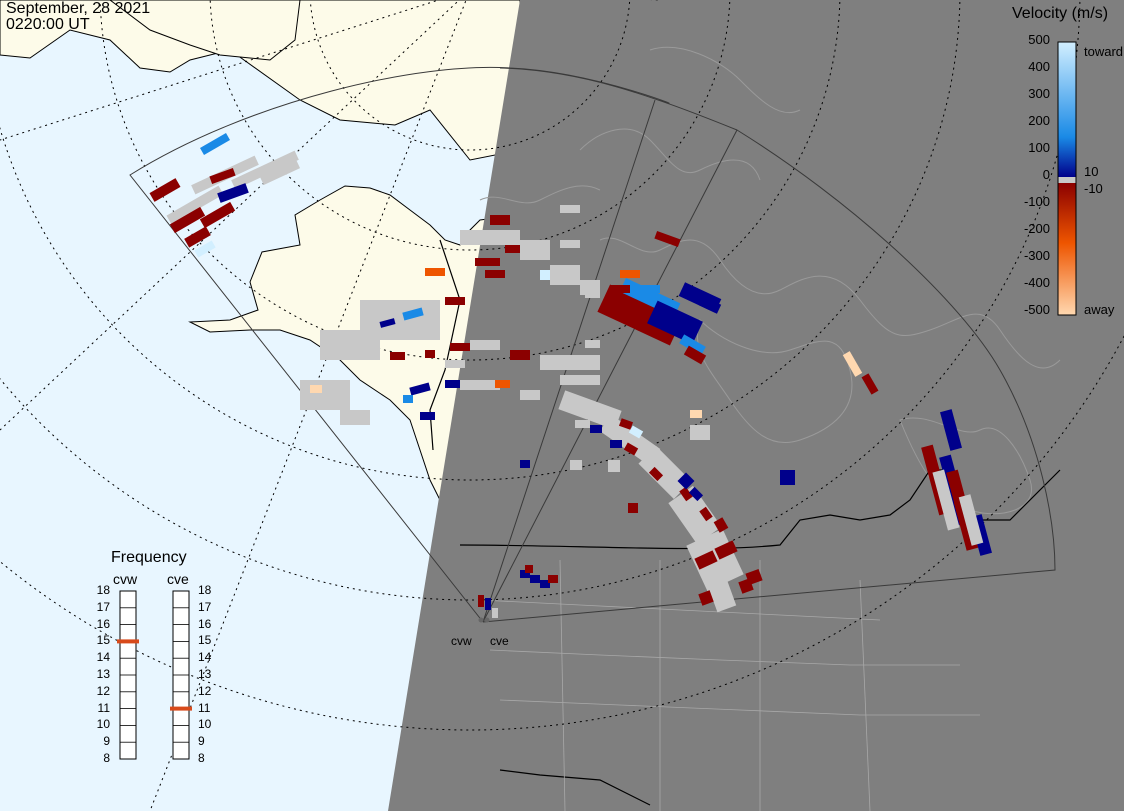 The width and height of the screenshot is (1124, 811). Describe the element at coordinates (48, 24) in the screenshot. I see `time-label: 0220:00 UT` at that location.